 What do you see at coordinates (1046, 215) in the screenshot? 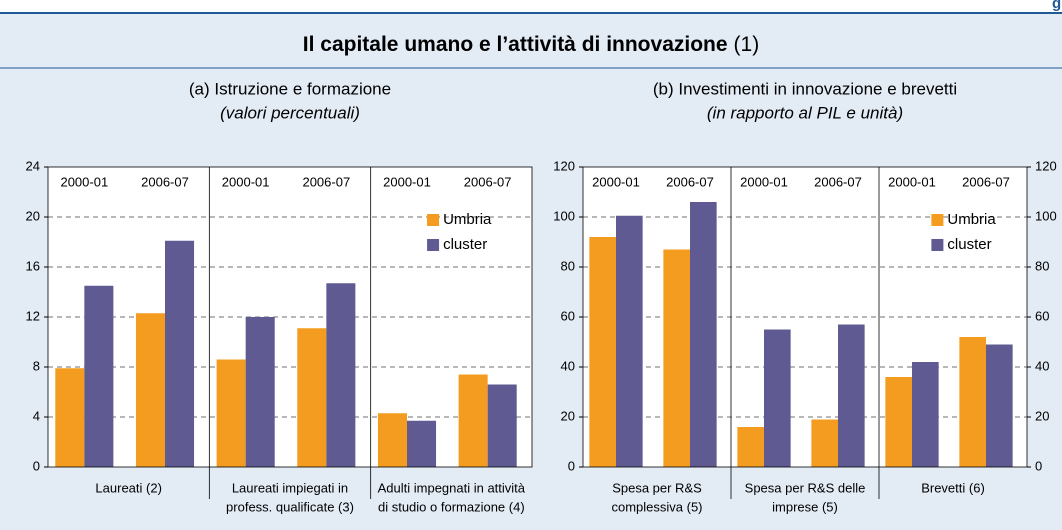
I see `y2-tick-label: 100` at bounding box center [1046, 215].